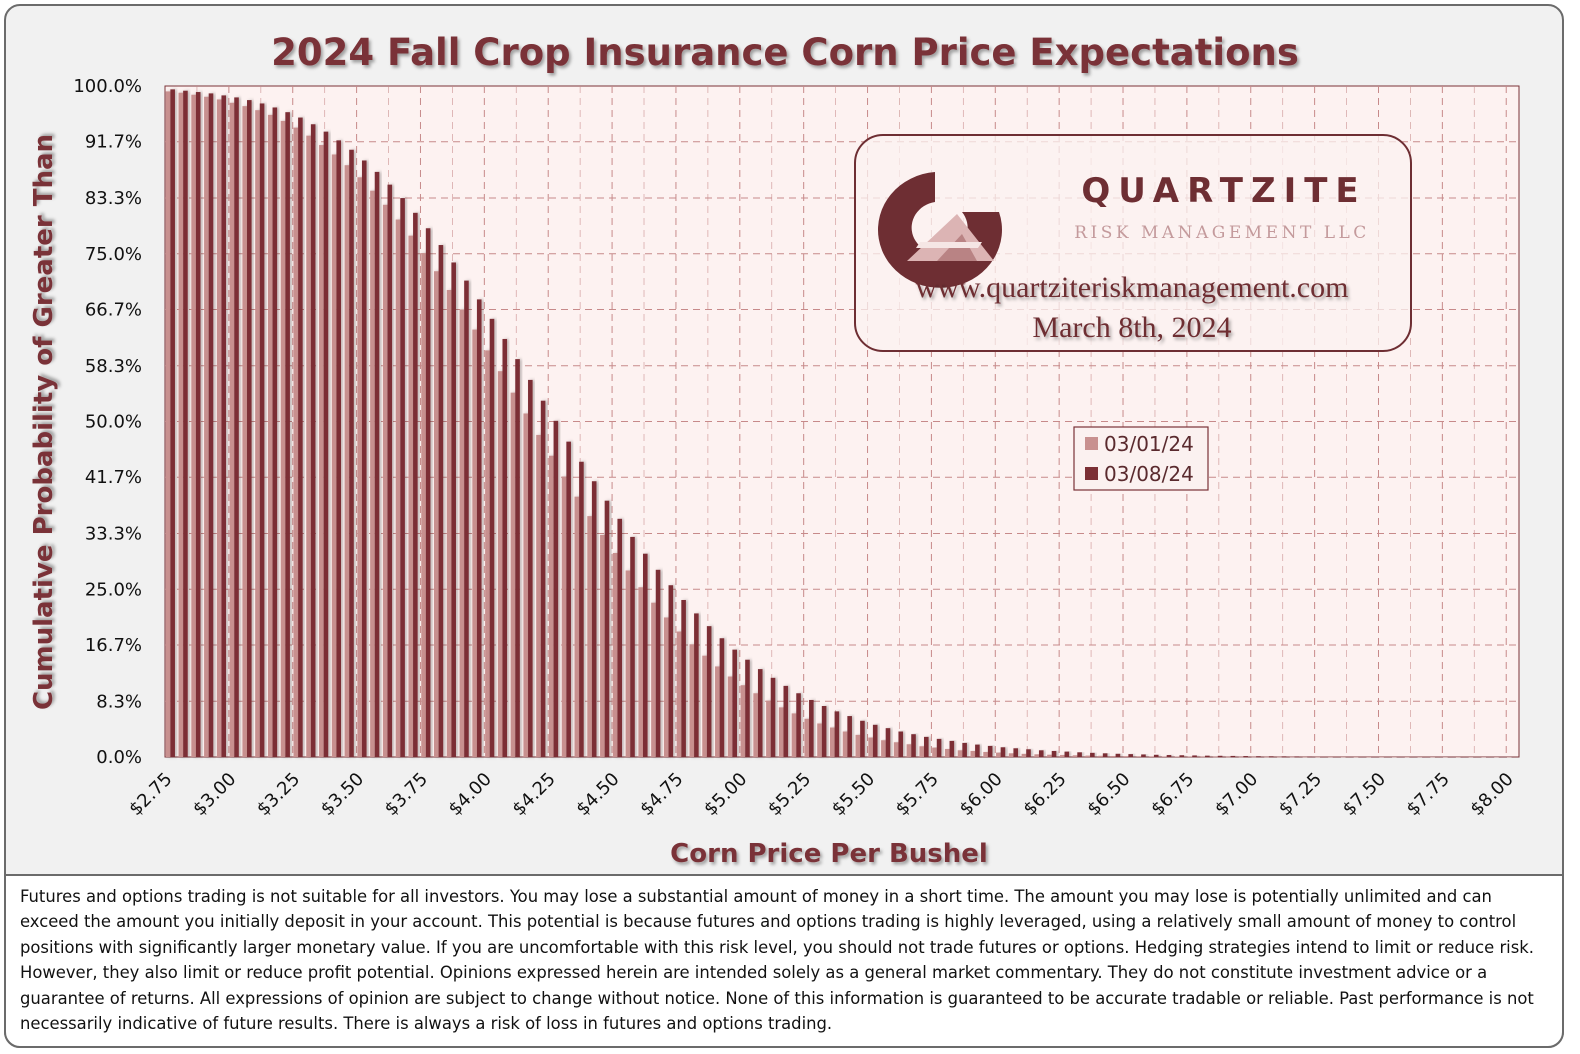  Describe the element at coordinates (1428, 794) in the screenshot. I see `x-tick-label: $7.75` at that location.